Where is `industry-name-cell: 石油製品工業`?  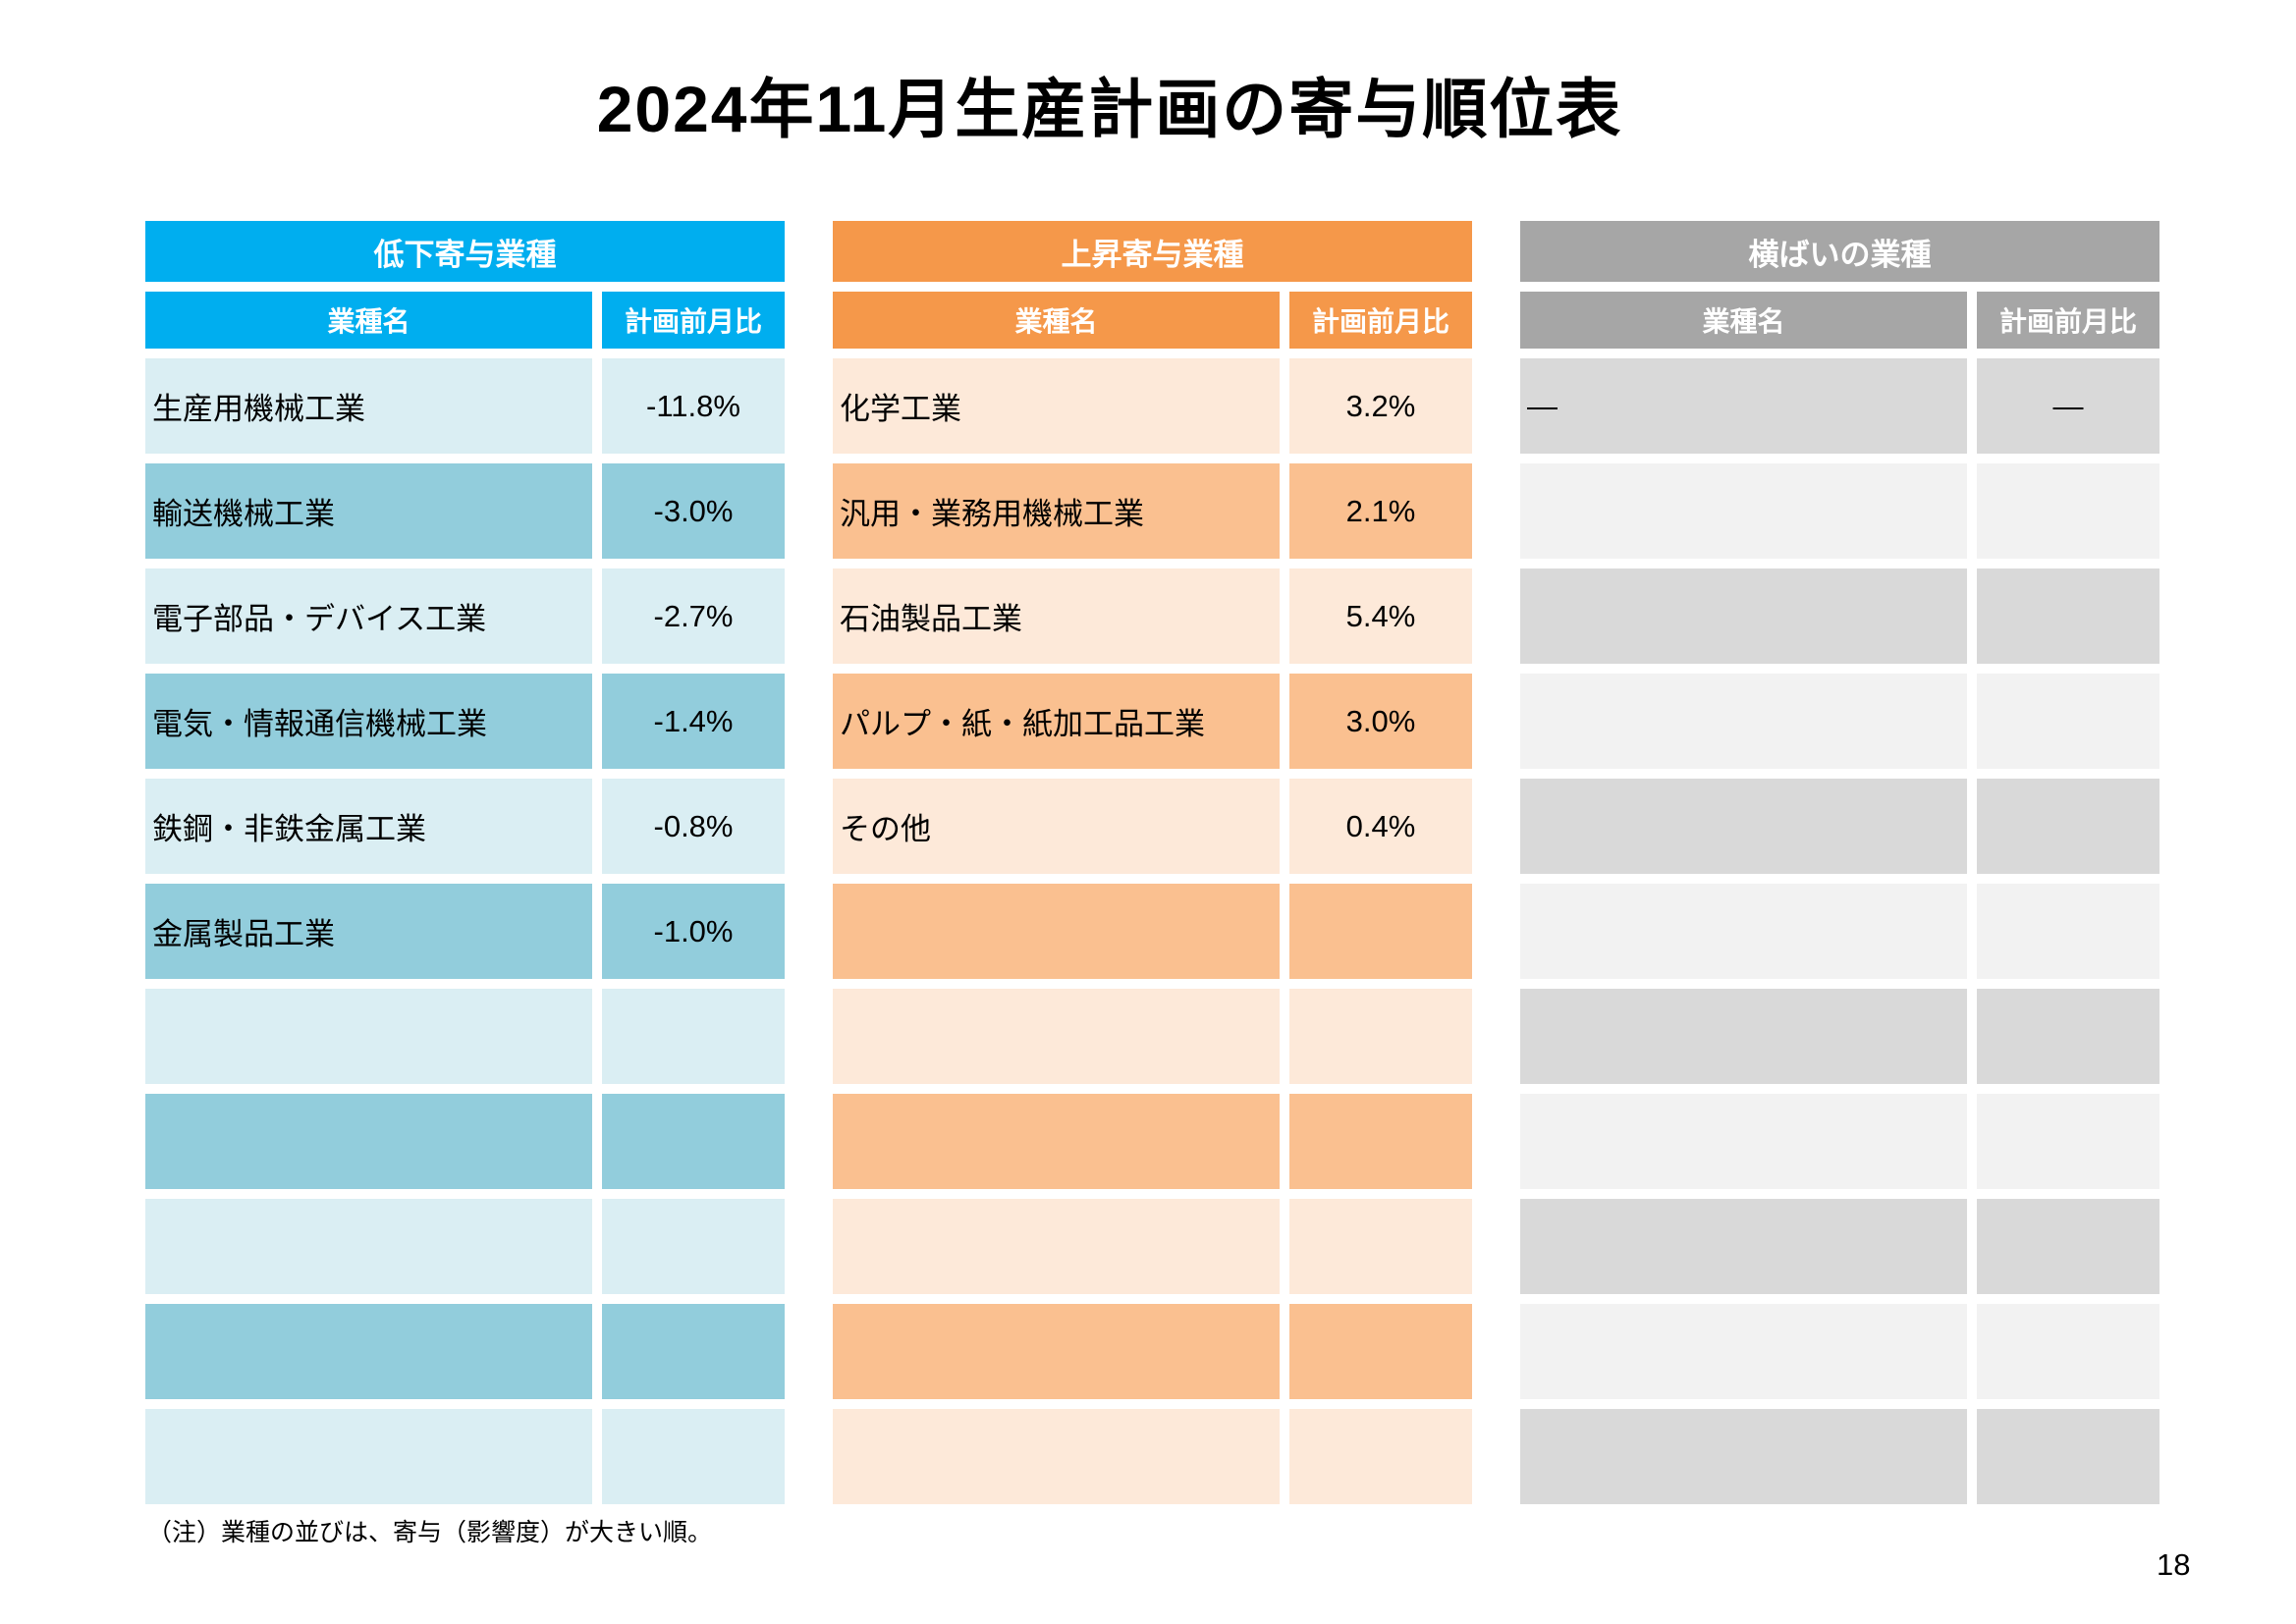 industry-name-cell: 石油製品工業 is located at coordinates (1056, 616).